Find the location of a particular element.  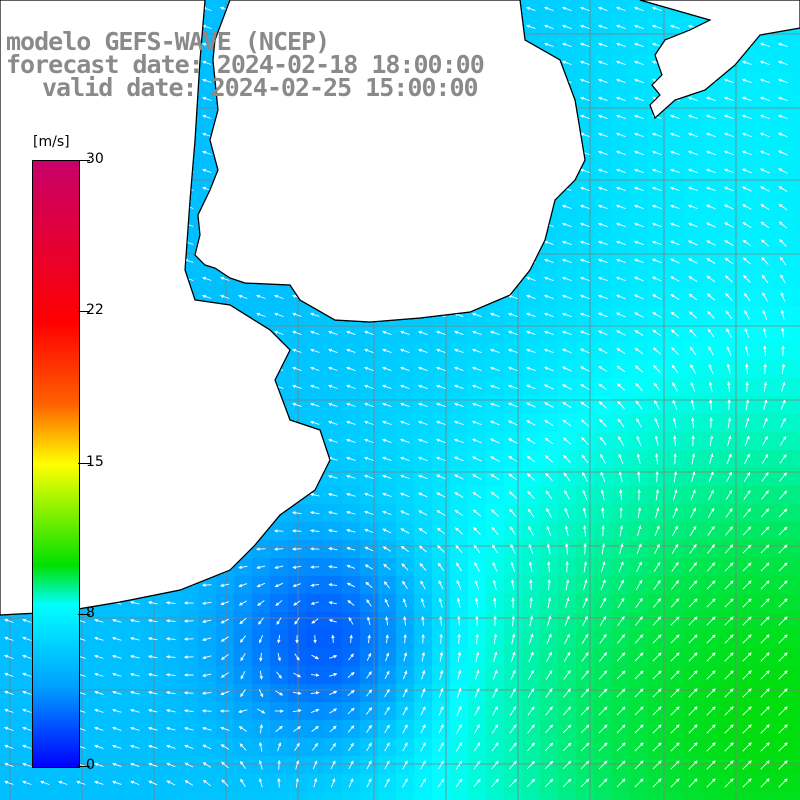

colorbar-tick-8: 8 is located at coordinates (90, 613).